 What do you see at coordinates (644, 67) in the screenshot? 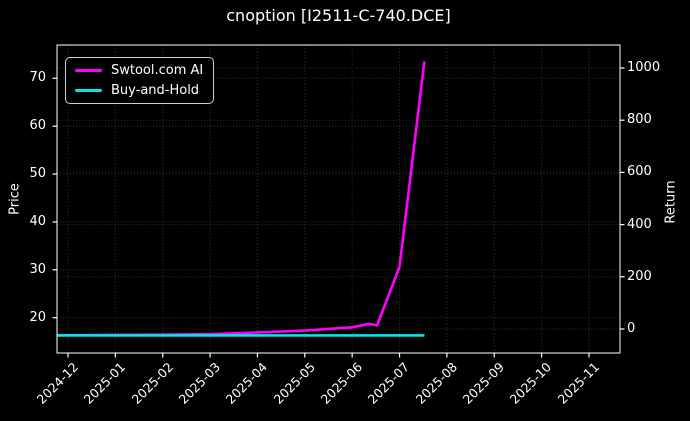
I see `return-tick-label: 1000` at bounding box center [644, 67].